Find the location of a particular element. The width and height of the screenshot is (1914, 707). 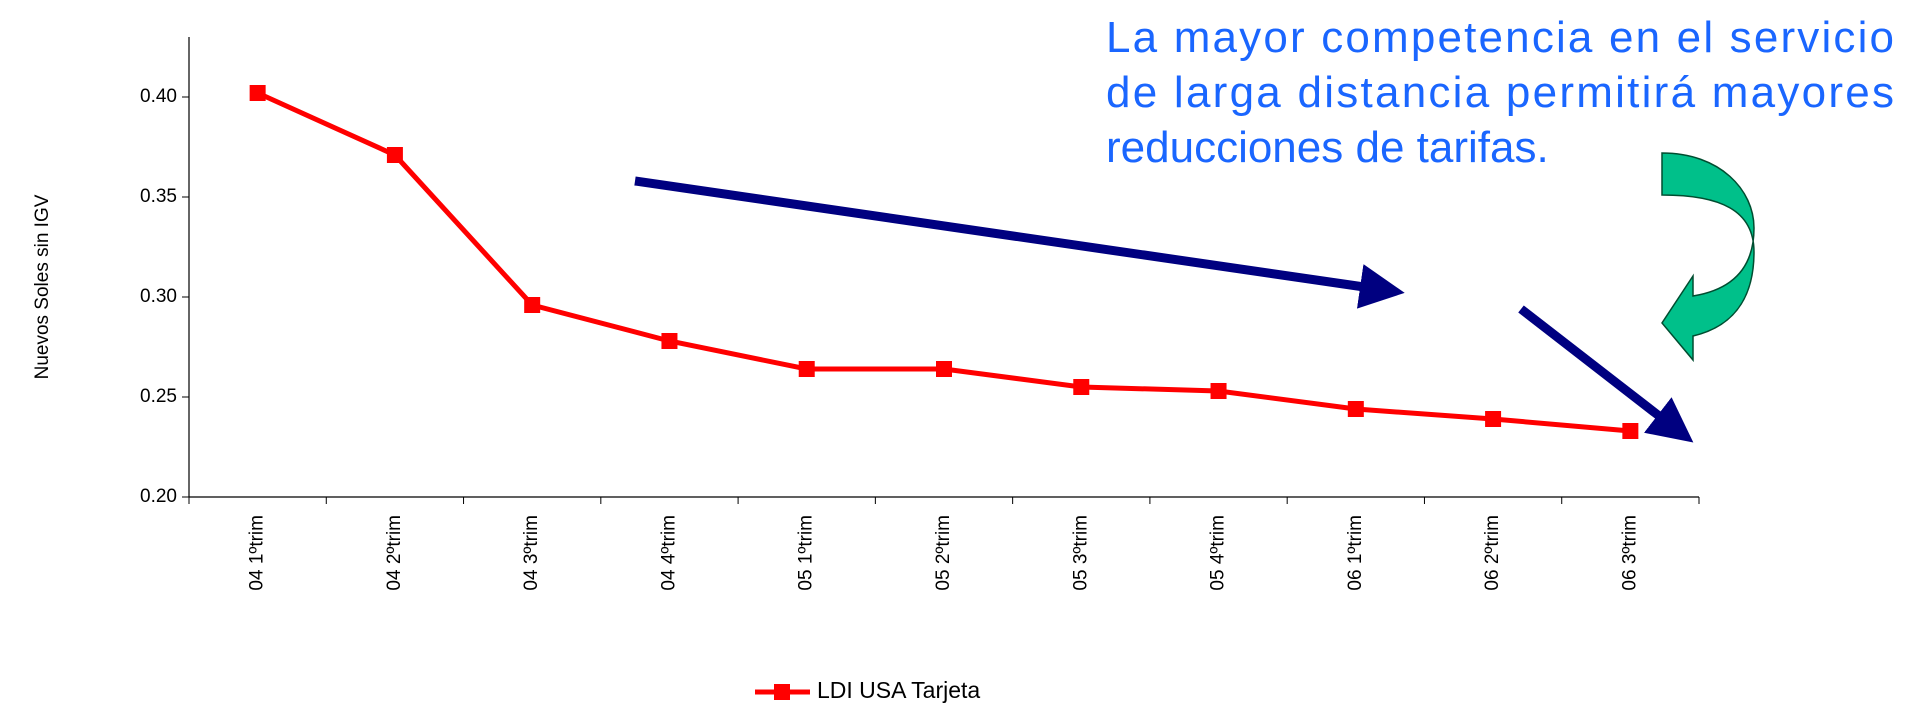

annotation: reducciones de tarifas. is located at coordinates (1327, 147).